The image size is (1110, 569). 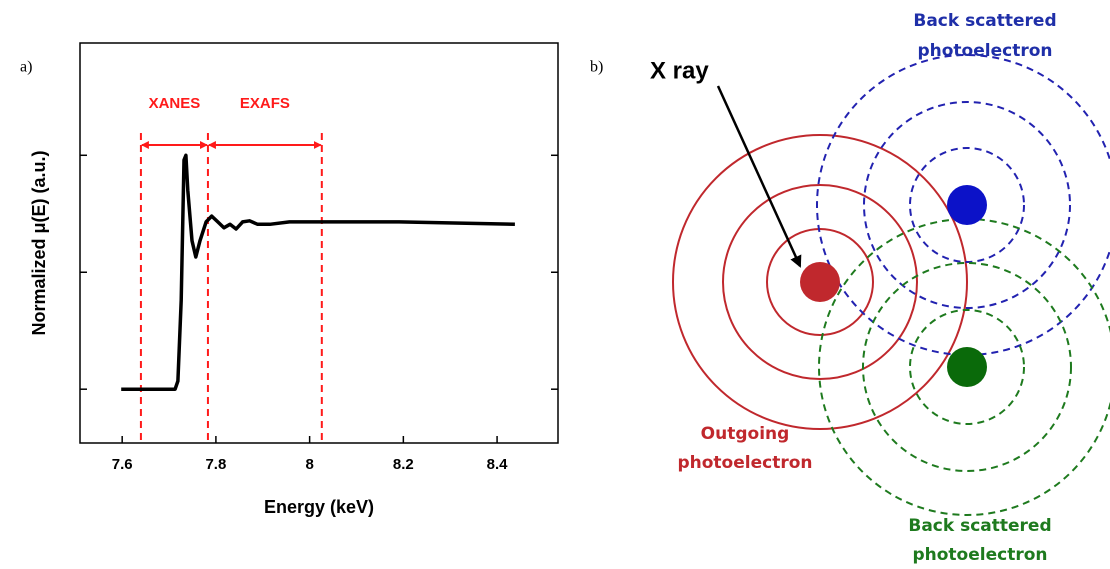 I want to click on x-tick-label: 7.6, so click(x=122, y=464).